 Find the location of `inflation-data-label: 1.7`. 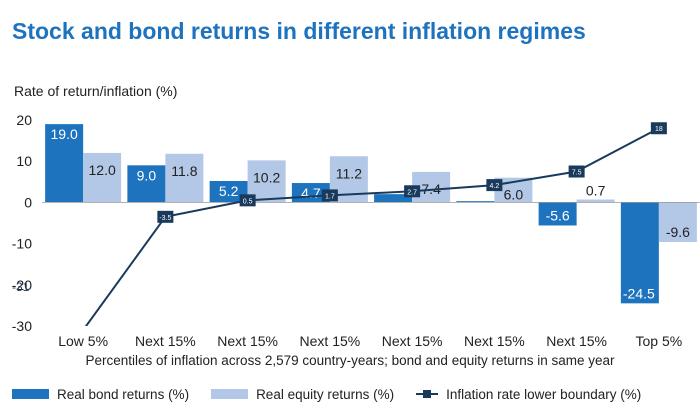

inflation-data-label: 1.7 is located at coordinates (330, 196).